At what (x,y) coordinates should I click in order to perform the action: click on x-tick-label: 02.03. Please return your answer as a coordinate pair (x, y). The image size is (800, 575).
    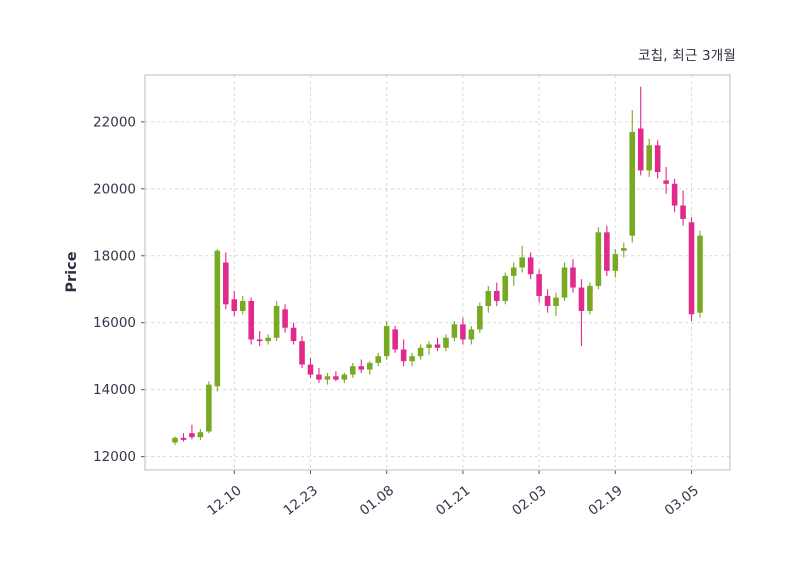
    Looking at the image, I should click on (529, 501).